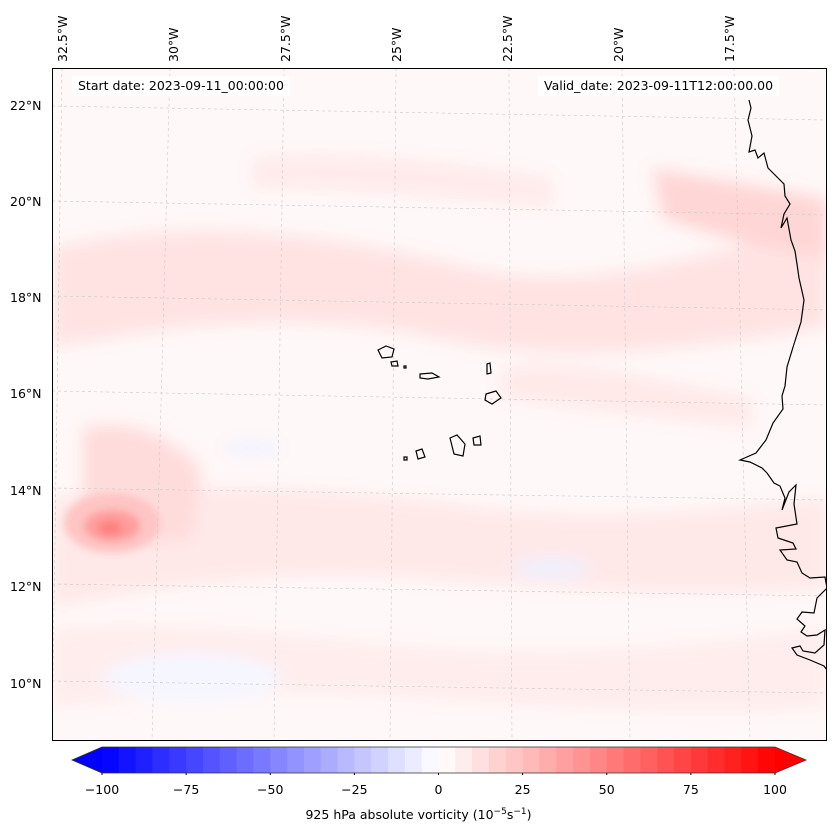  What do you see at coordinates (87, 760) in the screenshot?
I see `colorbar-min-extension` at bounding box center [87, 760].